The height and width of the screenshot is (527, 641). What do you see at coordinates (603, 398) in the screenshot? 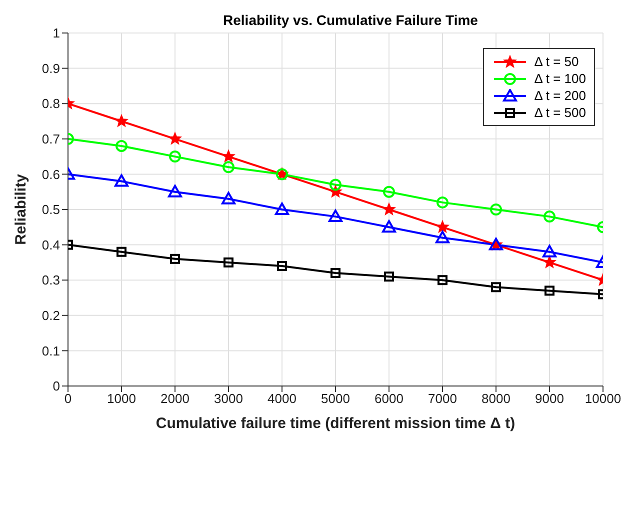
I see `x-tick-label: 10000` at bounding box center [603, 398].